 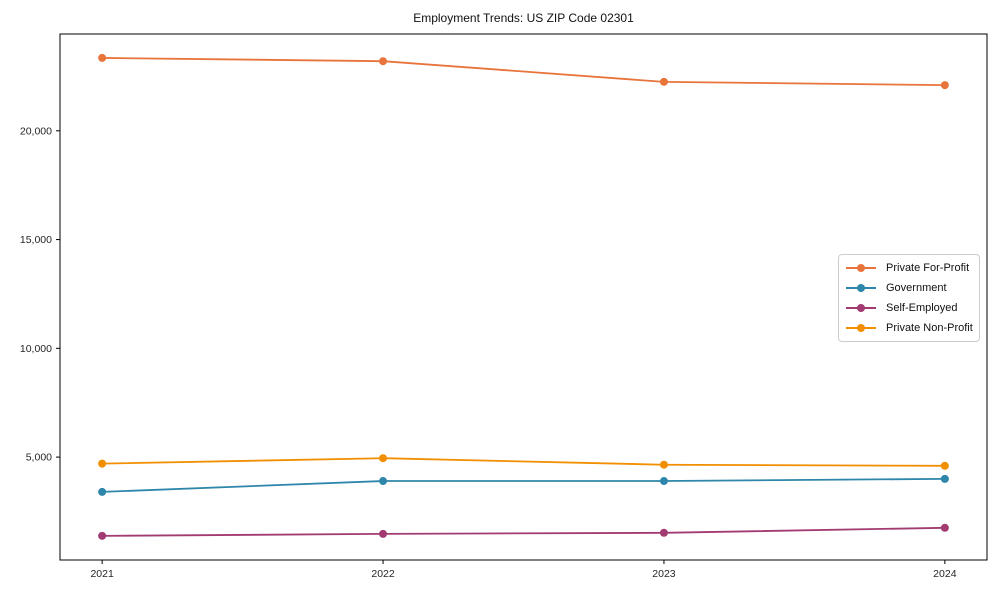 I want to click on legend-label: Government, so click(x=916, y=288).